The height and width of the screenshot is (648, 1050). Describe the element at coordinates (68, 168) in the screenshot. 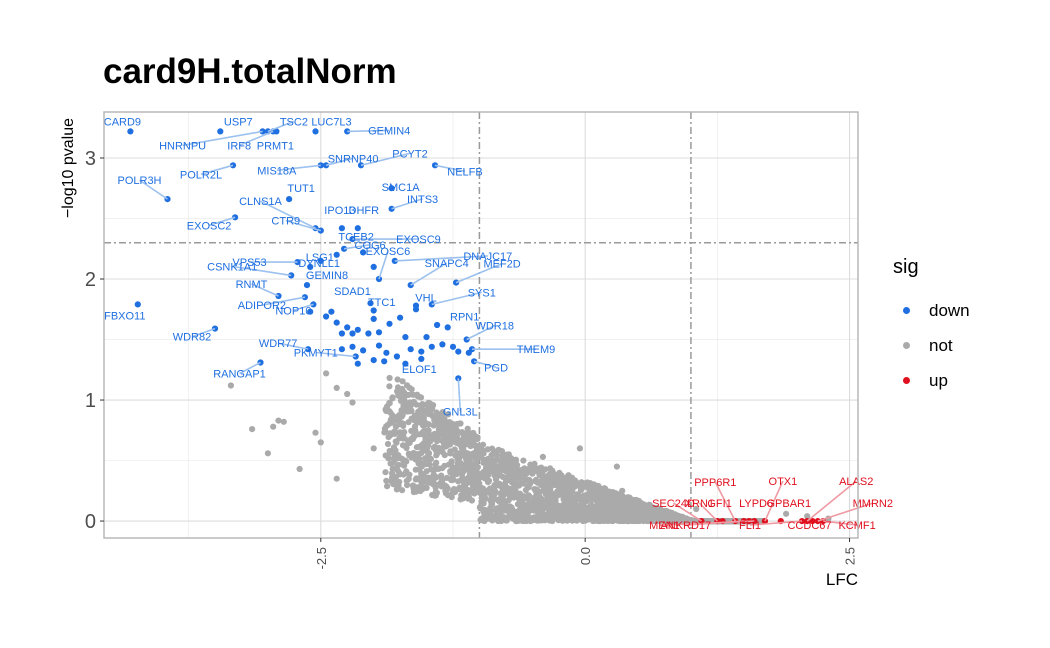

I see `y-axis-title: −log10 pvalue` at that location.